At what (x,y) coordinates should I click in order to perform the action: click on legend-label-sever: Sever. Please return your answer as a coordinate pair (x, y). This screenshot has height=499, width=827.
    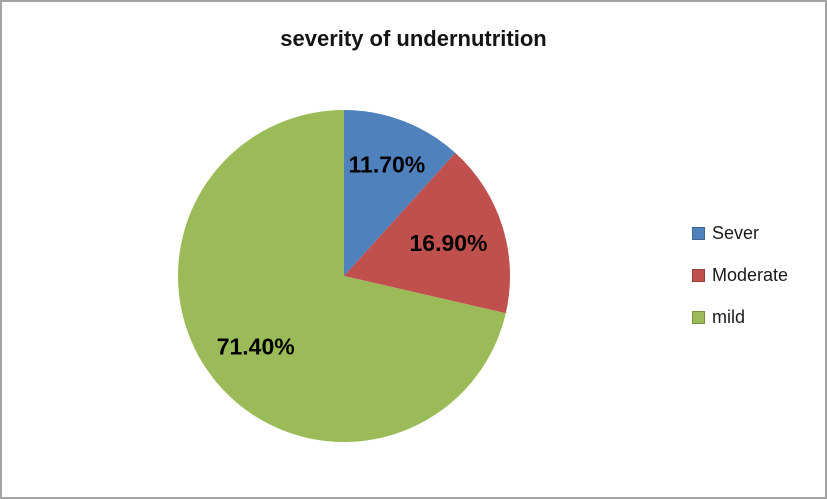
    Looking at the image, I should click on (736, 232).